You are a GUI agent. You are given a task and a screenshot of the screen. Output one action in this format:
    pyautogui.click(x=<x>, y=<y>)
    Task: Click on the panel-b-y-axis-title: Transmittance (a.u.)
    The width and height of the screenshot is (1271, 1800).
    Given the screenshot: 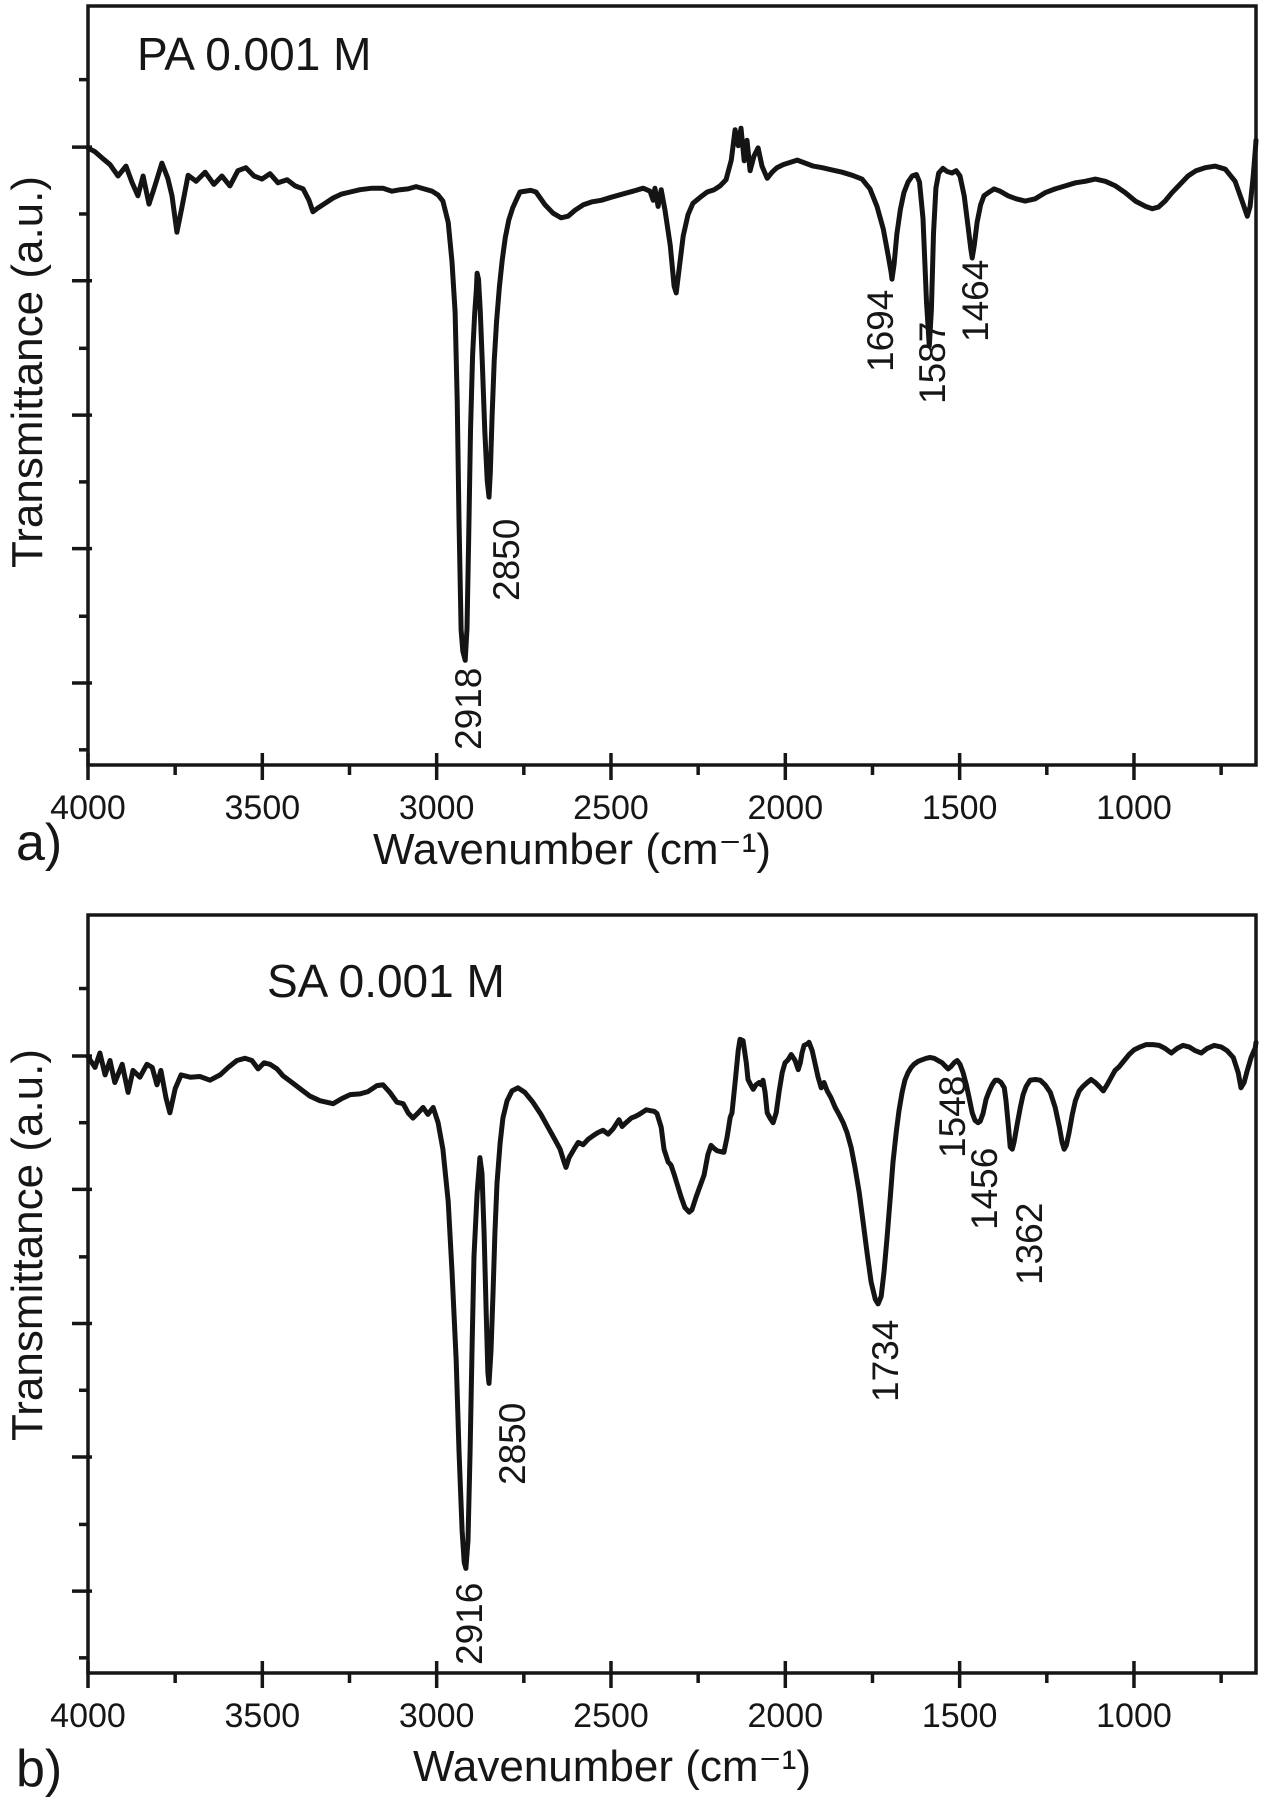 What is the action you would take?
    pyautogui.click(x=27, y=1245)
    